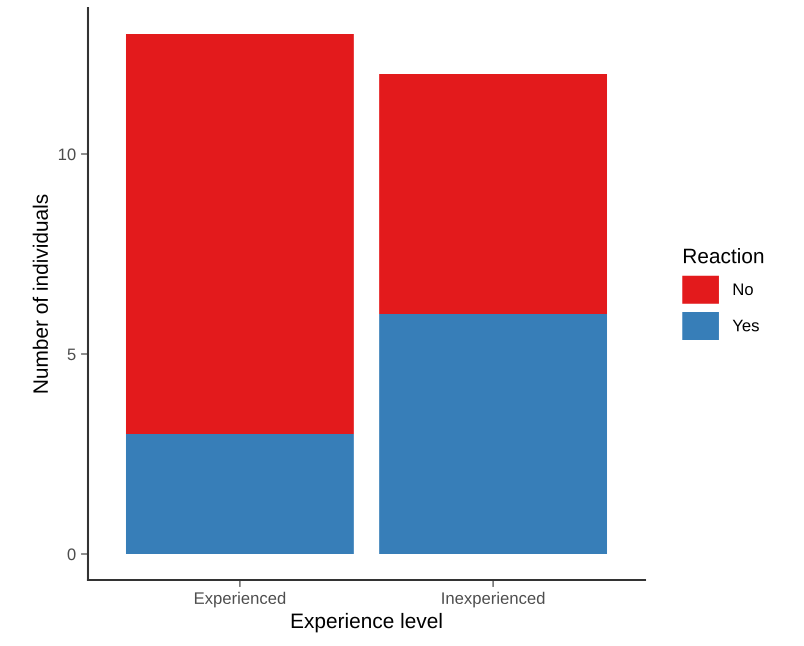 The image size is (804, 646). I want to click on legend-label: No, so click(743, 289).